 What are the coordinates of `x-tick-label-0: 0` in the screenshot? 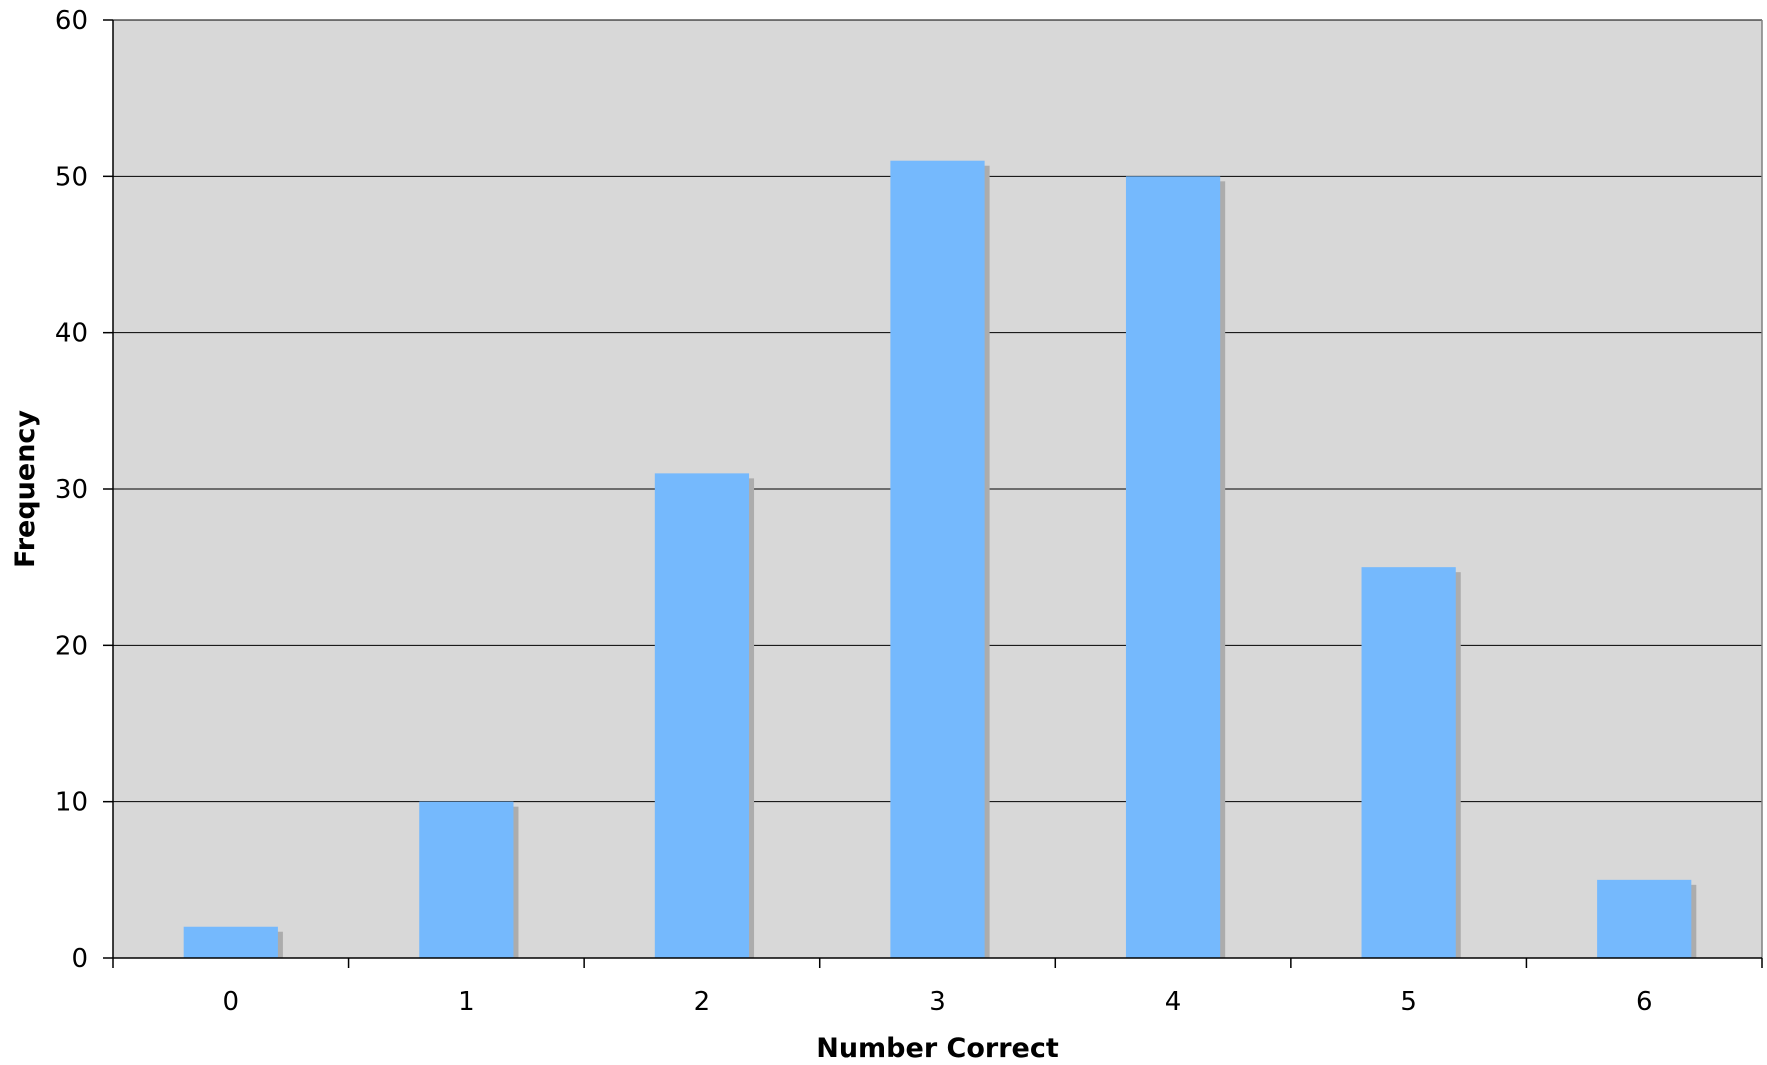 It's located at (231, 1002).